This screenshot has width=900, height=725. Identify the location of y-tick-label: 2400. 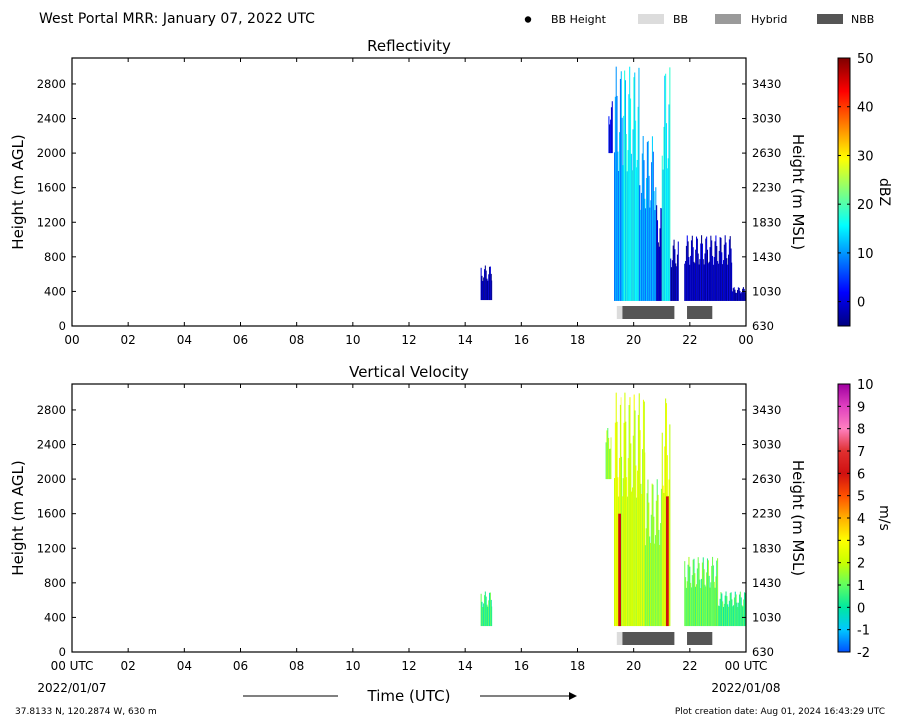
(51, 119).